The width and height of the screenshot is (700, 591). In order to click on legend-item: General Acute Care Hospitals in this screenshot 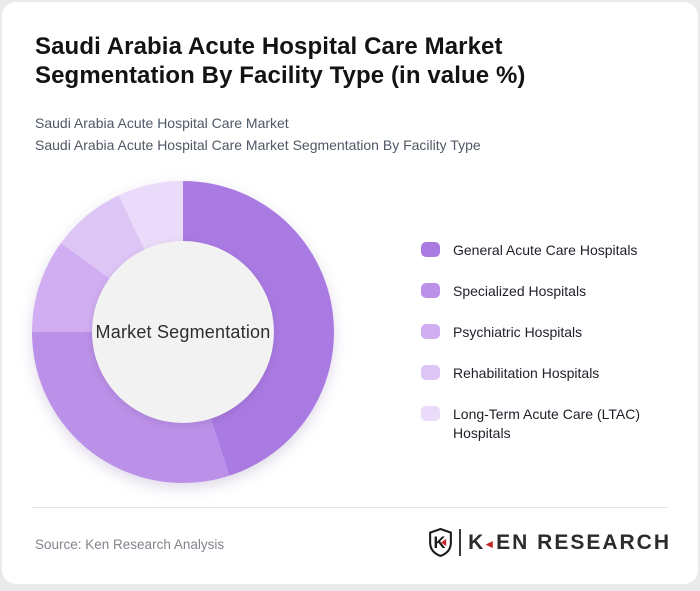, I will do `click(544, 250)`.